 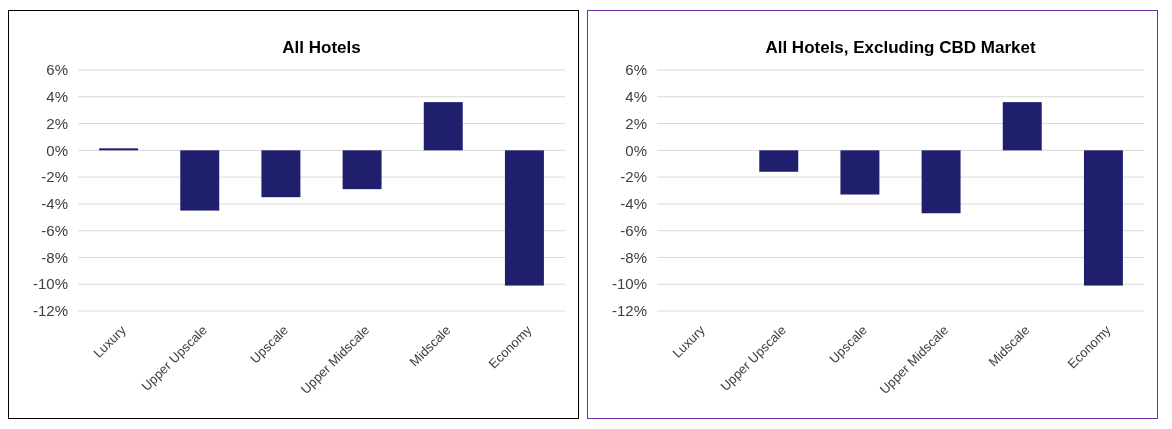 What do you see at coordinates (900, 47) in the screenshot?
I see `chart-title: All Hotels, Excluding CBD Market` at bounding box center [900, 47].